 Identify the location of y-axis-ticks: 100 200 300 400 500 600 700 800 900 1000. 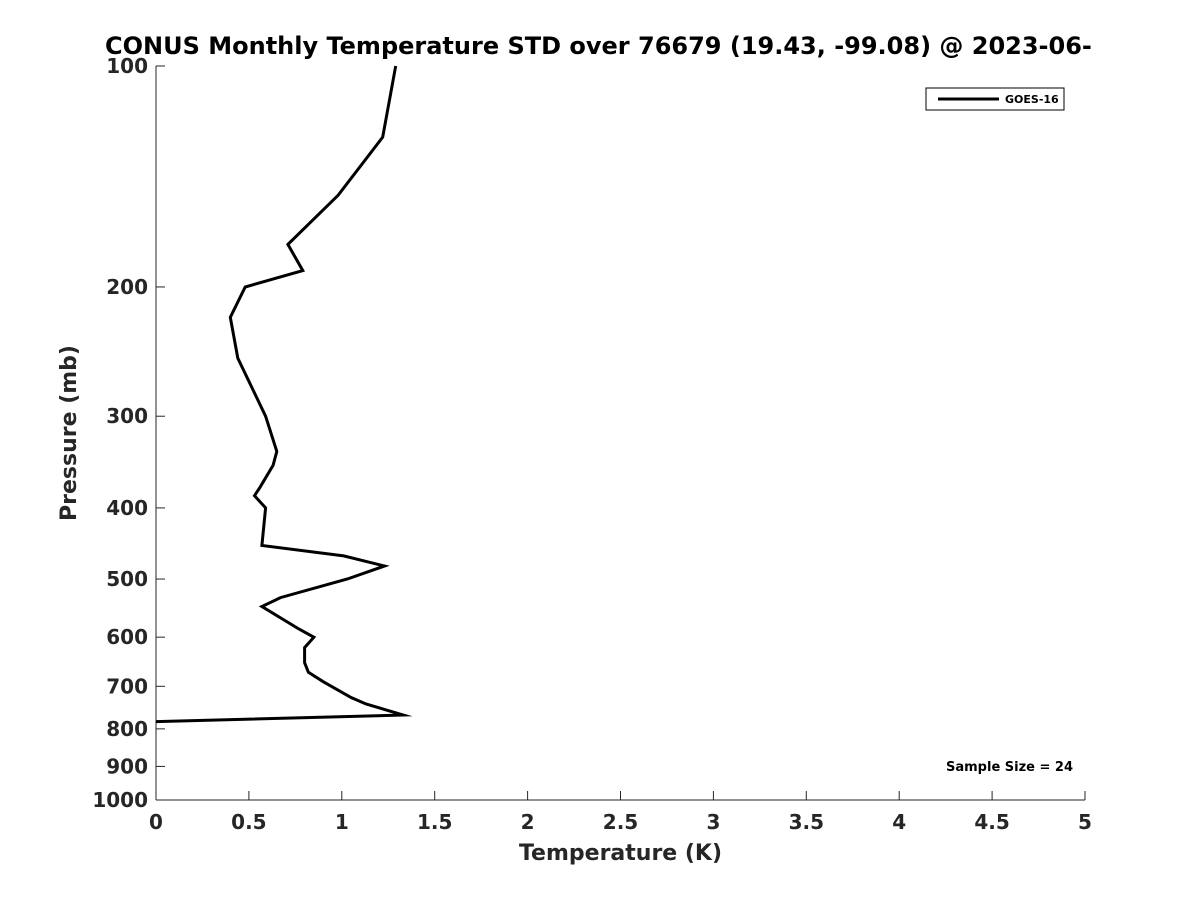
(128, 433).